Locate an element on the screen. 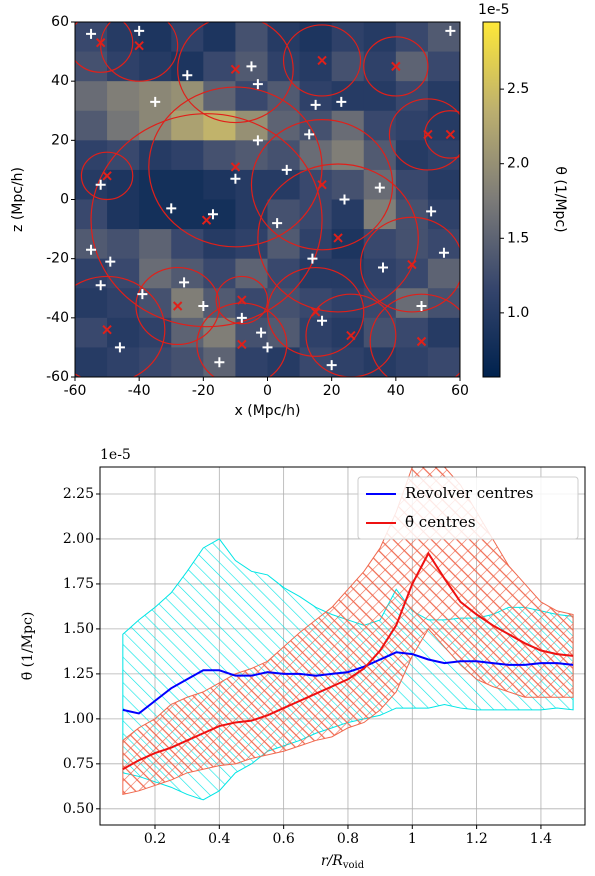  x-tick-label: 0.6 is located at coordinates (284, 839).